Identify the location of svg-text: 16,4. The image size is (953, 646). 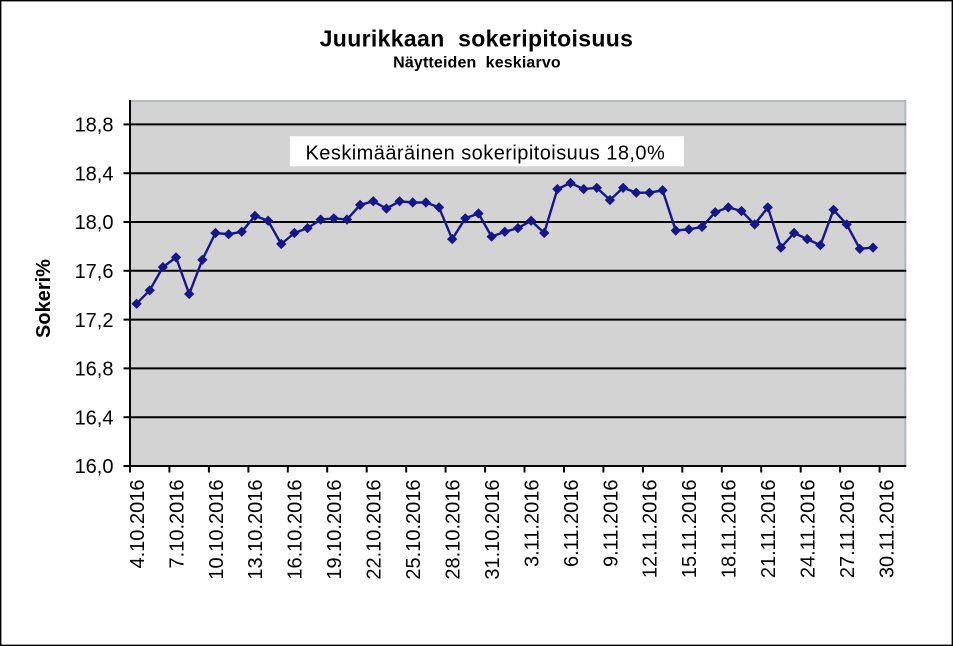
(94, 418).